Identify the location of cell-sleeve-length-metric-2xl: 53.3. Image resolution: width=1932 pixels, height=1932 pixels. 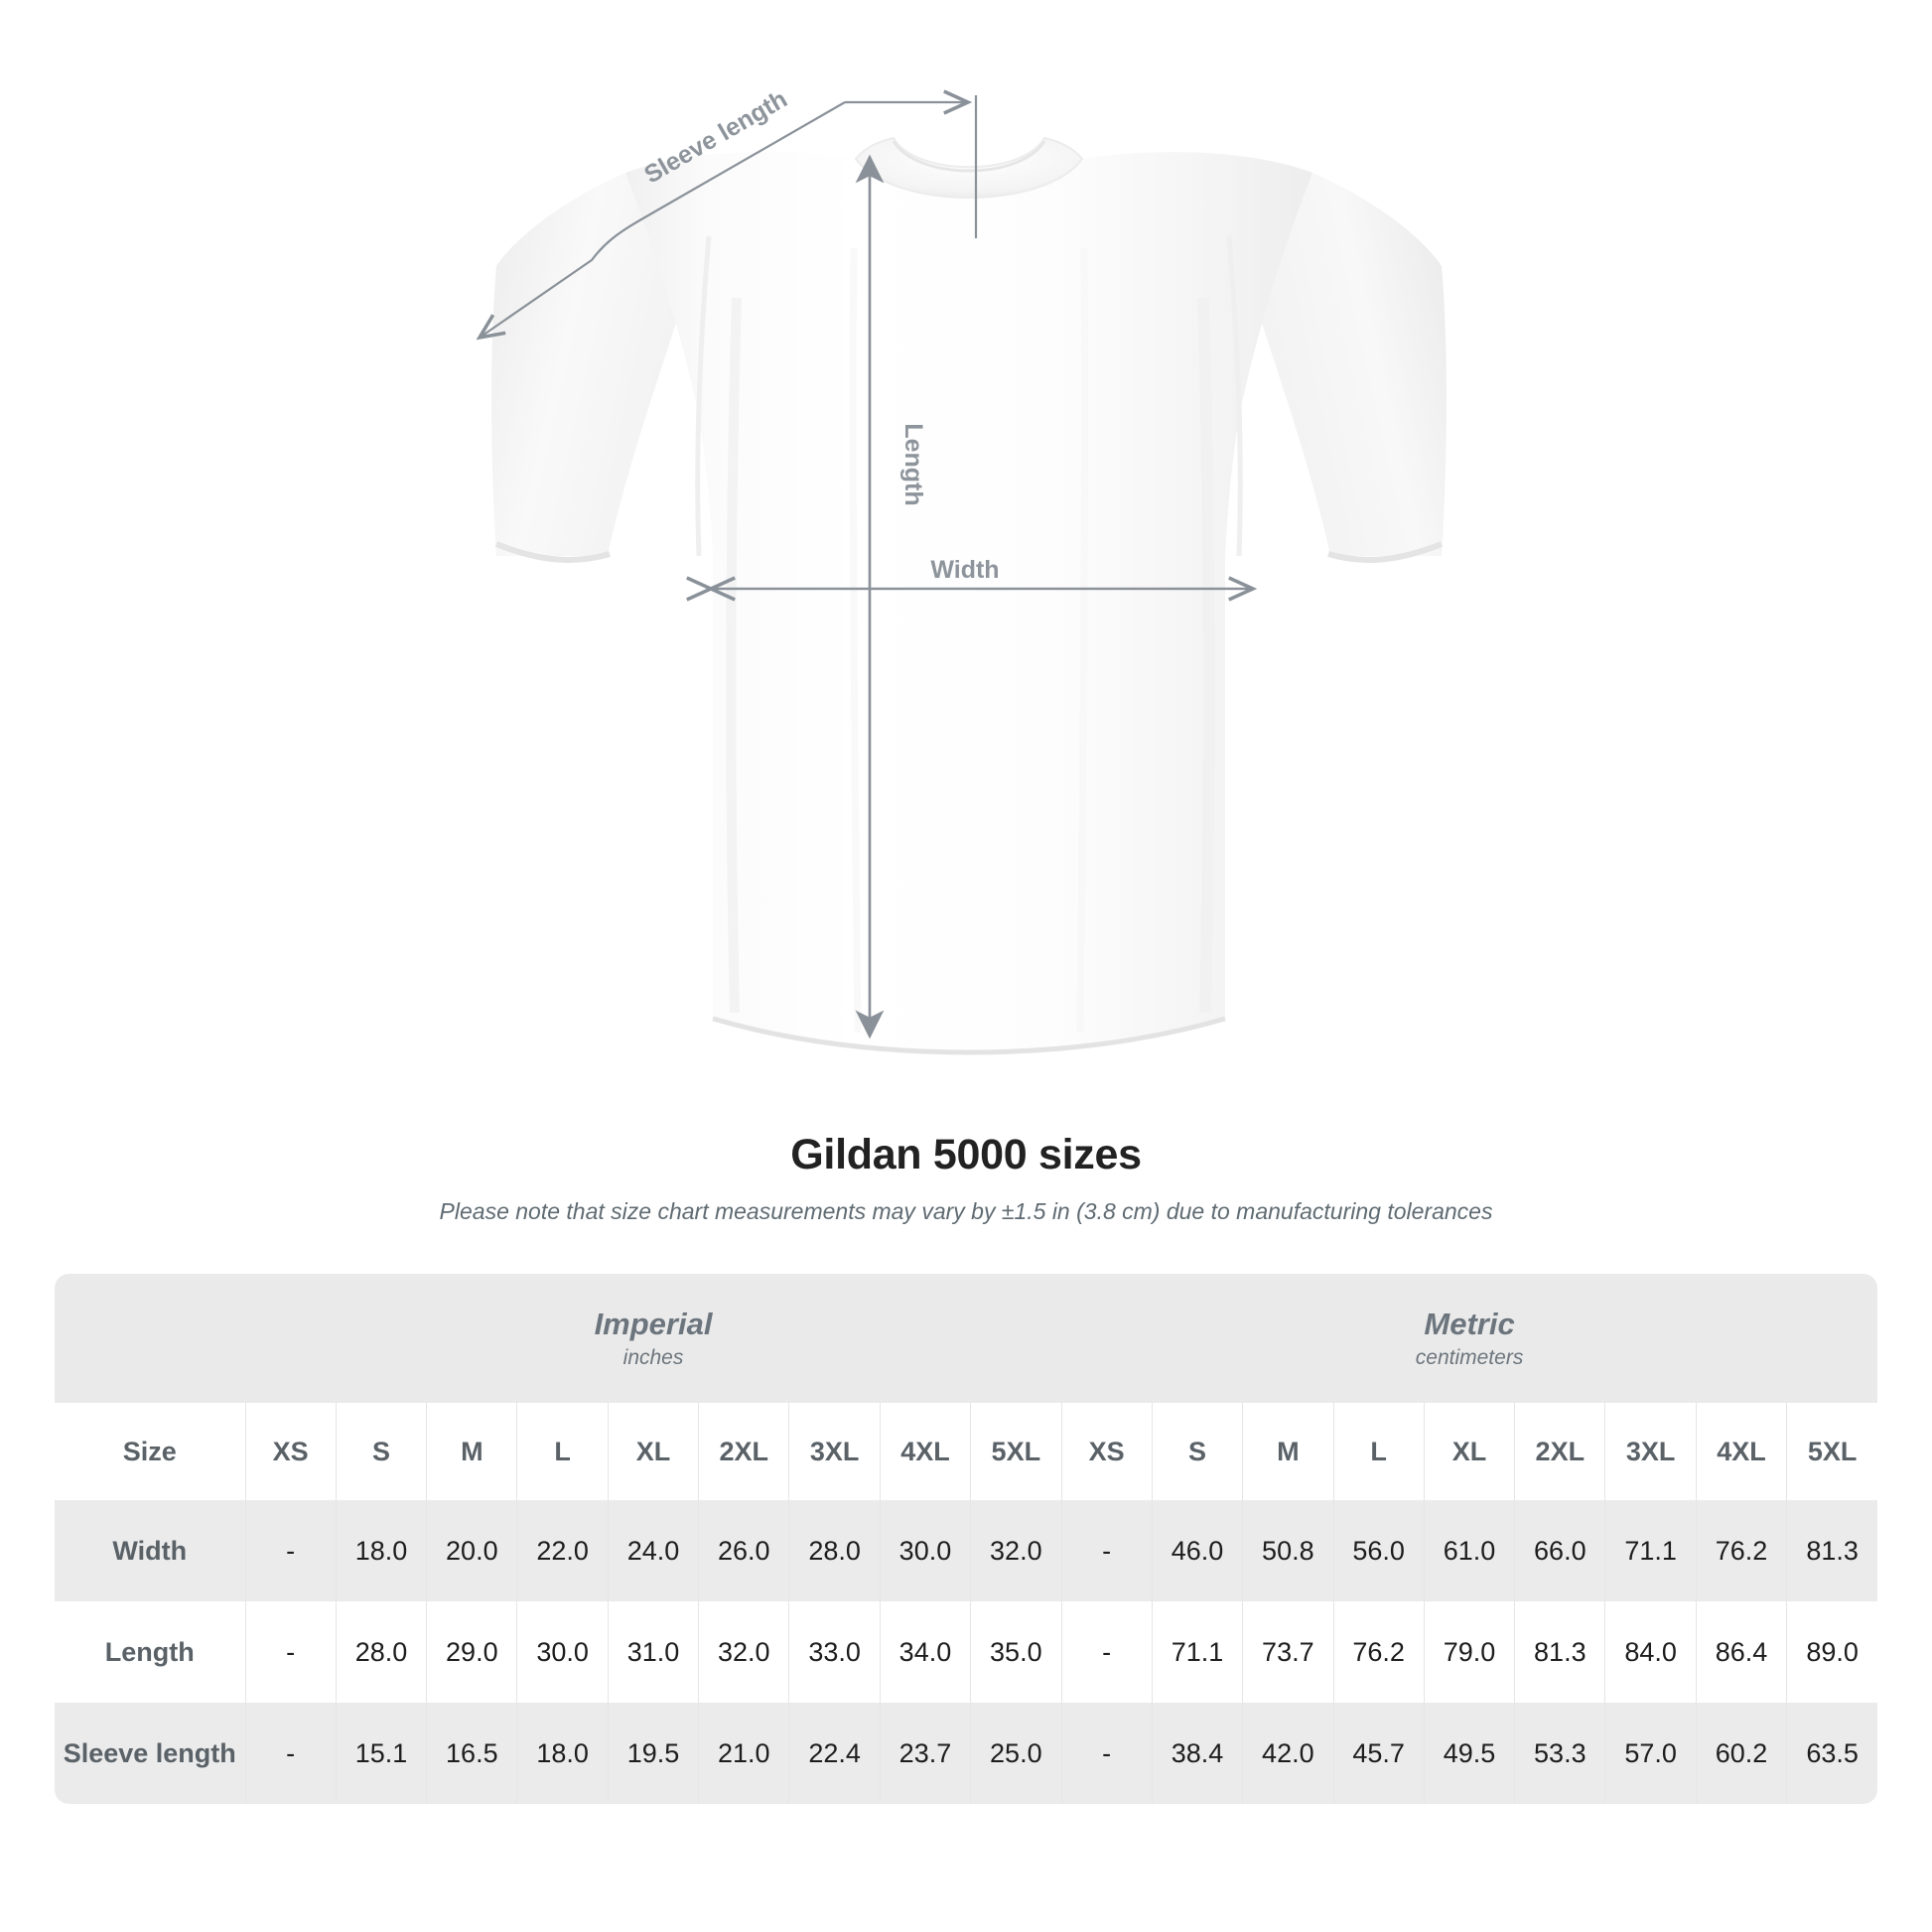
(1560, 1754).